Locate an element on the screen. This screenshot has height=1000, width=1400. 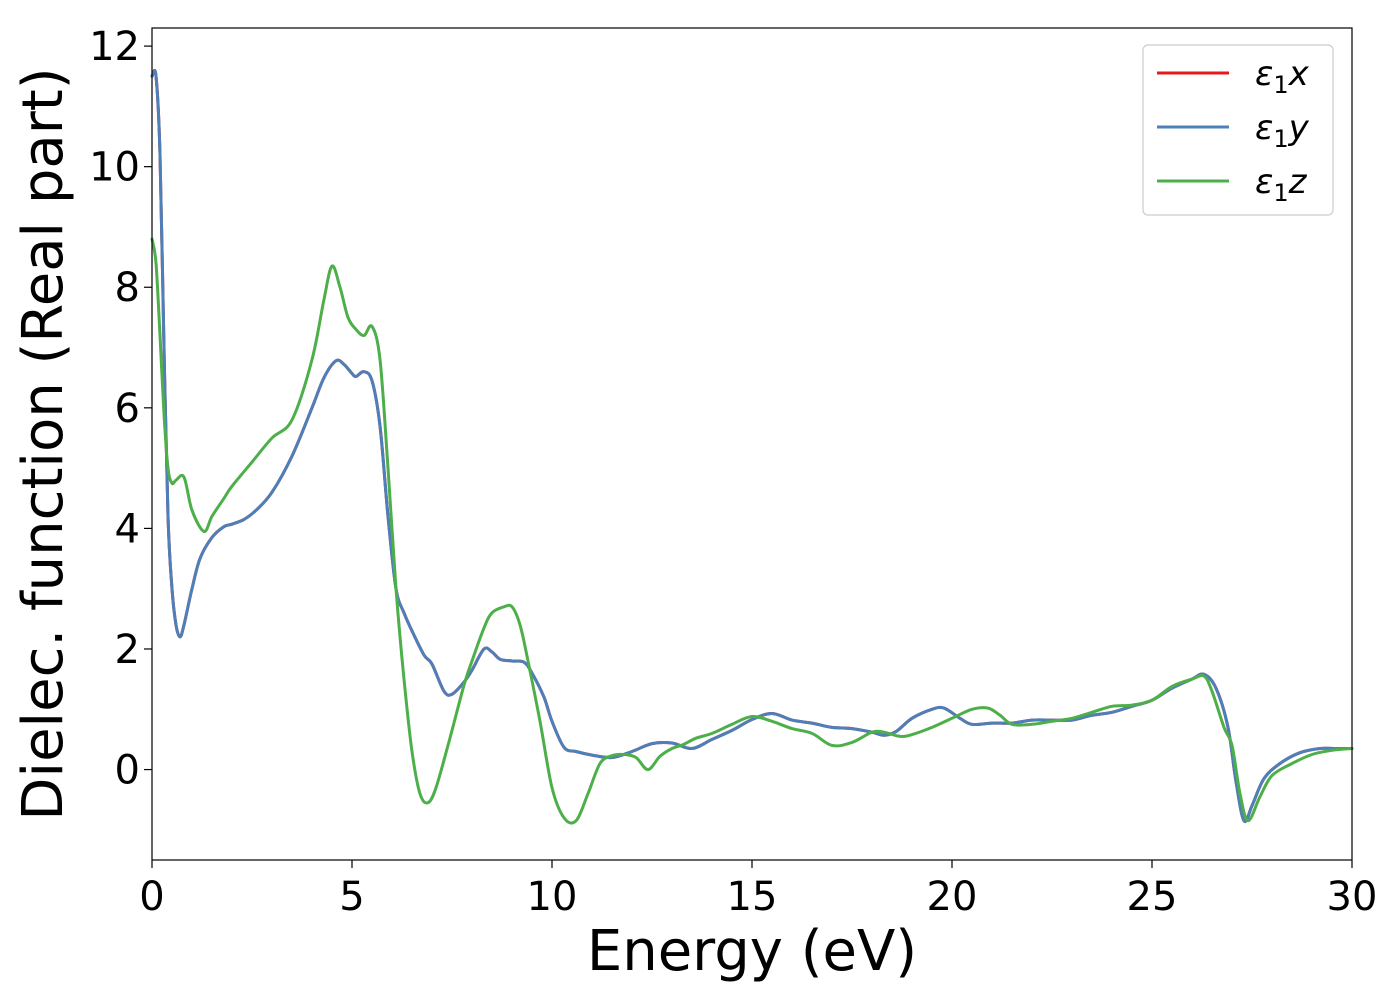
y-tick-label: 8 is located at coordinates (127, 288).